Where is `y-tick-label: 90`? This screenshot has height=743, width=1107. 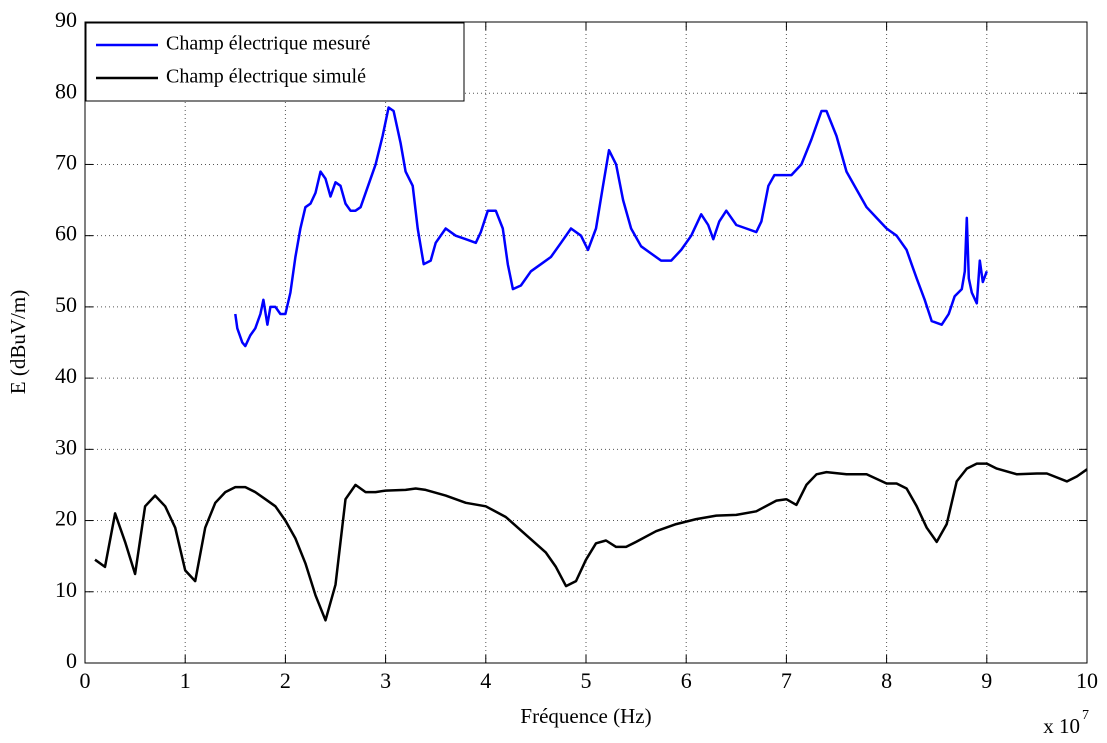 y-tick-label: 90 is located at coordinates (66, 19).